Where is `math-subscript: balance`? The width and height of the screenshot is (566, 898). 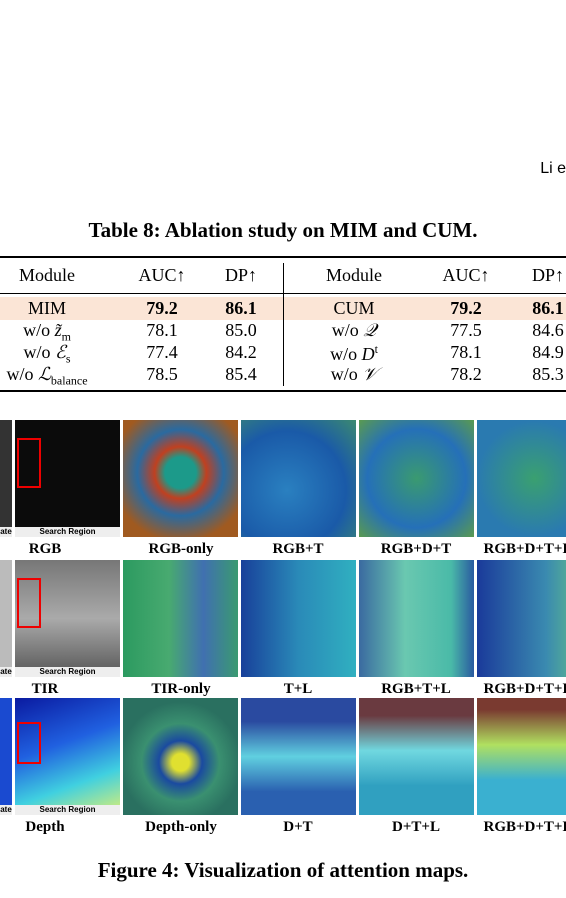
math-subscript: balance is located at coordinates (69, 380).